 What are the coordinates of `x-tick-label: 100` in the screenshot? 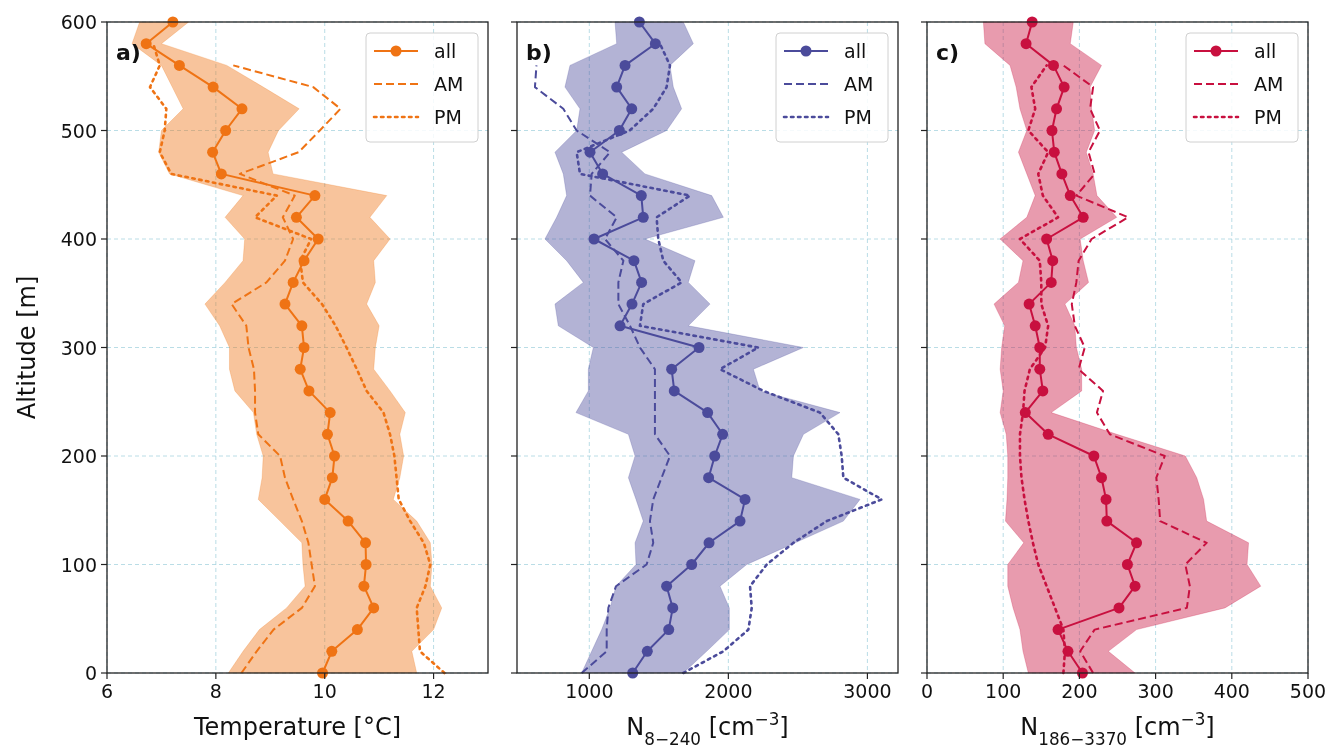 It's located at (1003, 691).